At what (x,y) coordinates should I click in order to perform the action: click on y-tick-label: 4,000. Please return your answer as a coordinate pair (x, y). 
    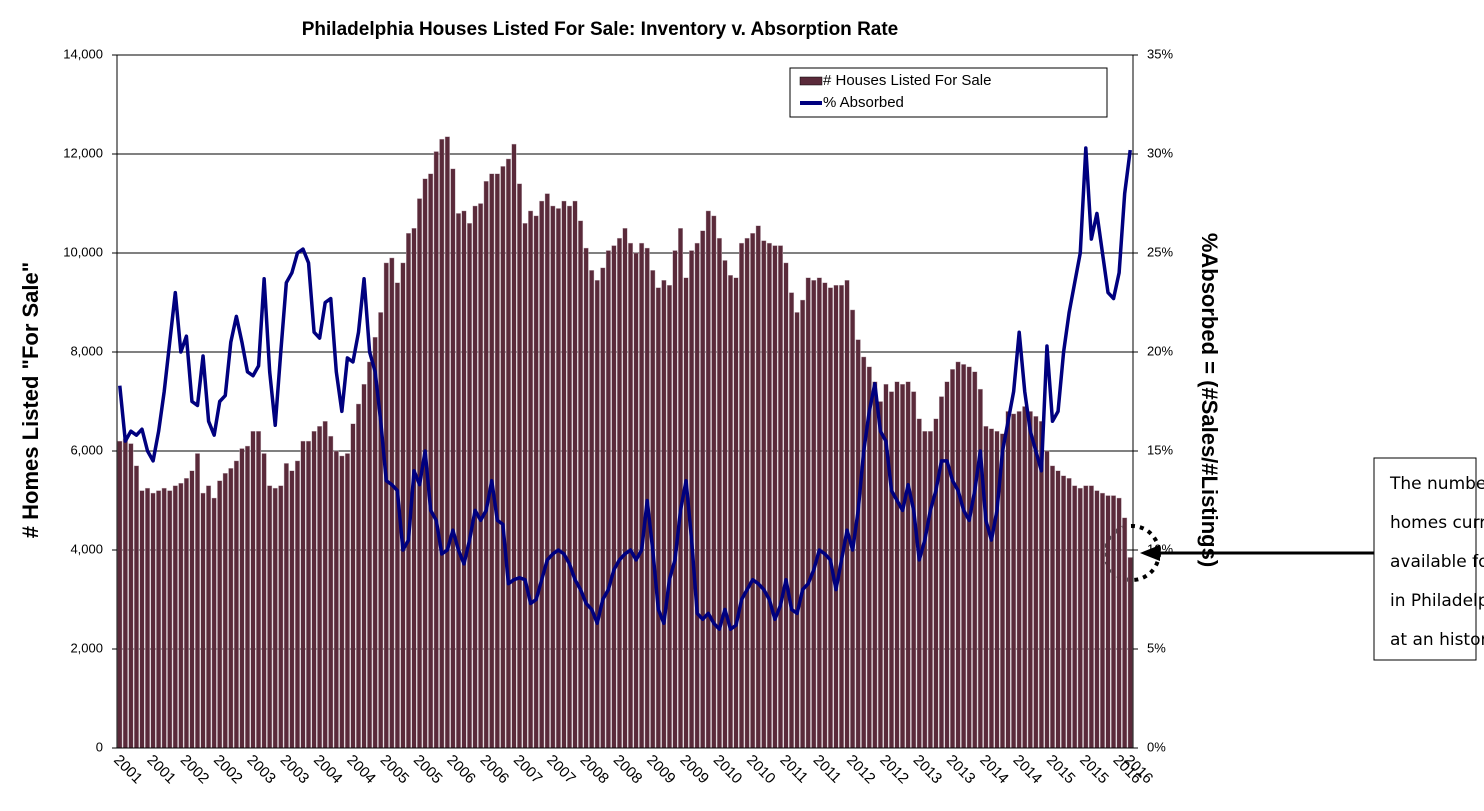
    Looking at the image, I should click on (86, 548).